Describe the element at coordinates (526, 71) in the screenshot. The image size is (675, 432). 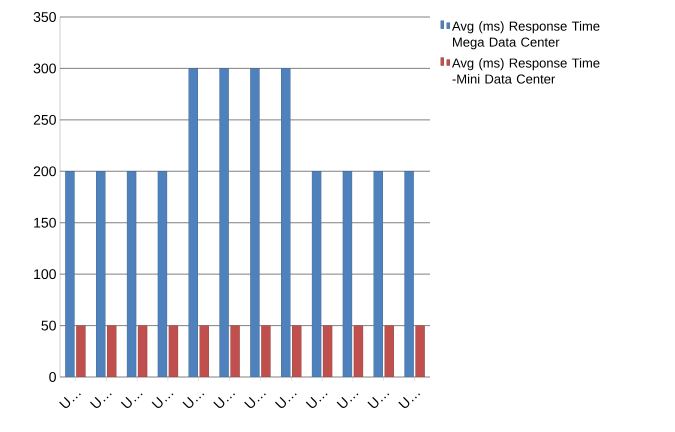
I see `legend-label: Avg (ms) Response Time -Mini Data Center` at that location.